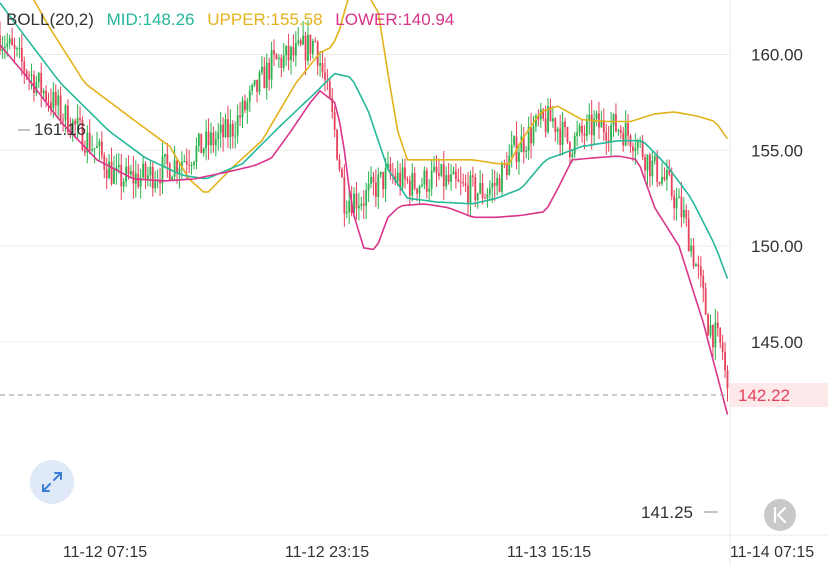 This screenshot has width=828, height=566. Describe the element at coordinates (50, 19) in the screenshot. I see `legend-indicator: BOLL(20,2)` at that location.